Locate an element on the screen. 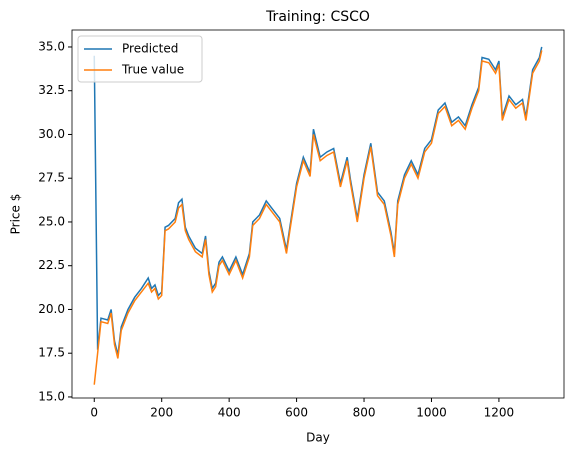 The image size is (576, 455). y-tick-label: 17.5 is located at coordinates (51, 353).